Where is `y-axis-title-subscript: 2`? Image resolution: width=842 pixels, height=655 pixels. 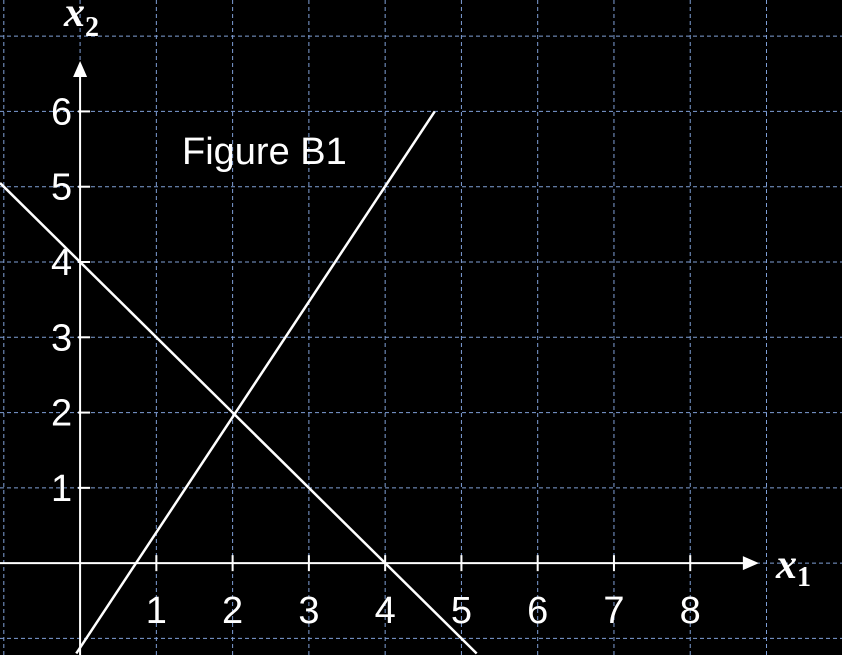 y-axis-title-subscript: 2 is located at coordinates (92, 27).